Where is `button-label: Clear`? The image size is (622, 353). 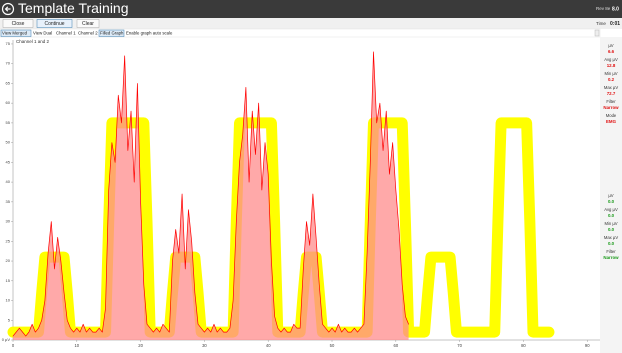
button-label: Clear is located at coordinates (88, 24).